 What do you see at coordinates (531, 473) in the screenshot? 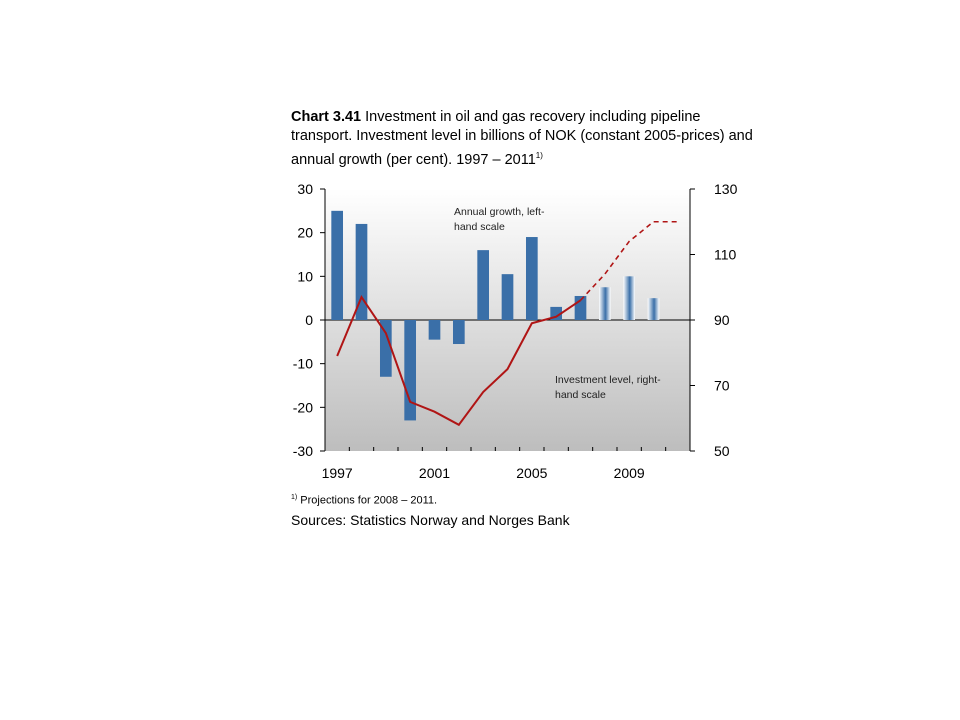
I see `x-tick-label: 2005` at bounding box center [531, 473].